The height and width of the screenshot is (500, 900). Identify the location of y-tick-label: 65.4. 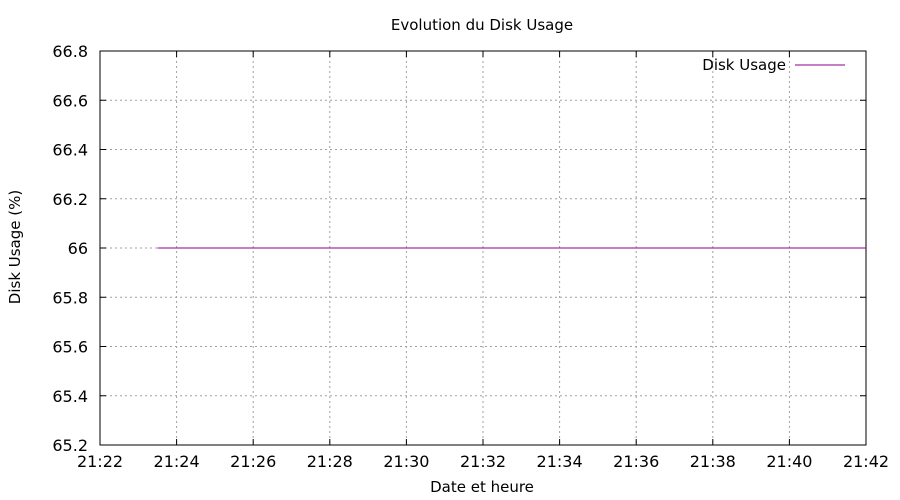
(70, 396).